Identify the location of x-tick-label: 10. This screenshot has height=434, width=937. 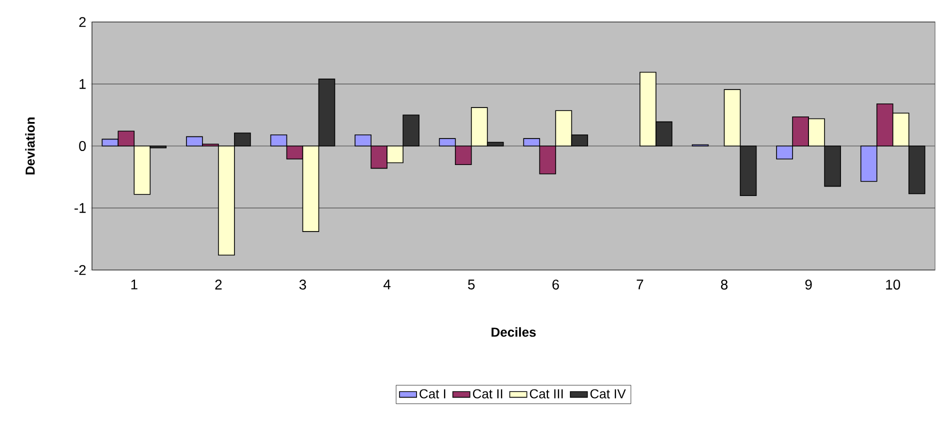
(893, 285).